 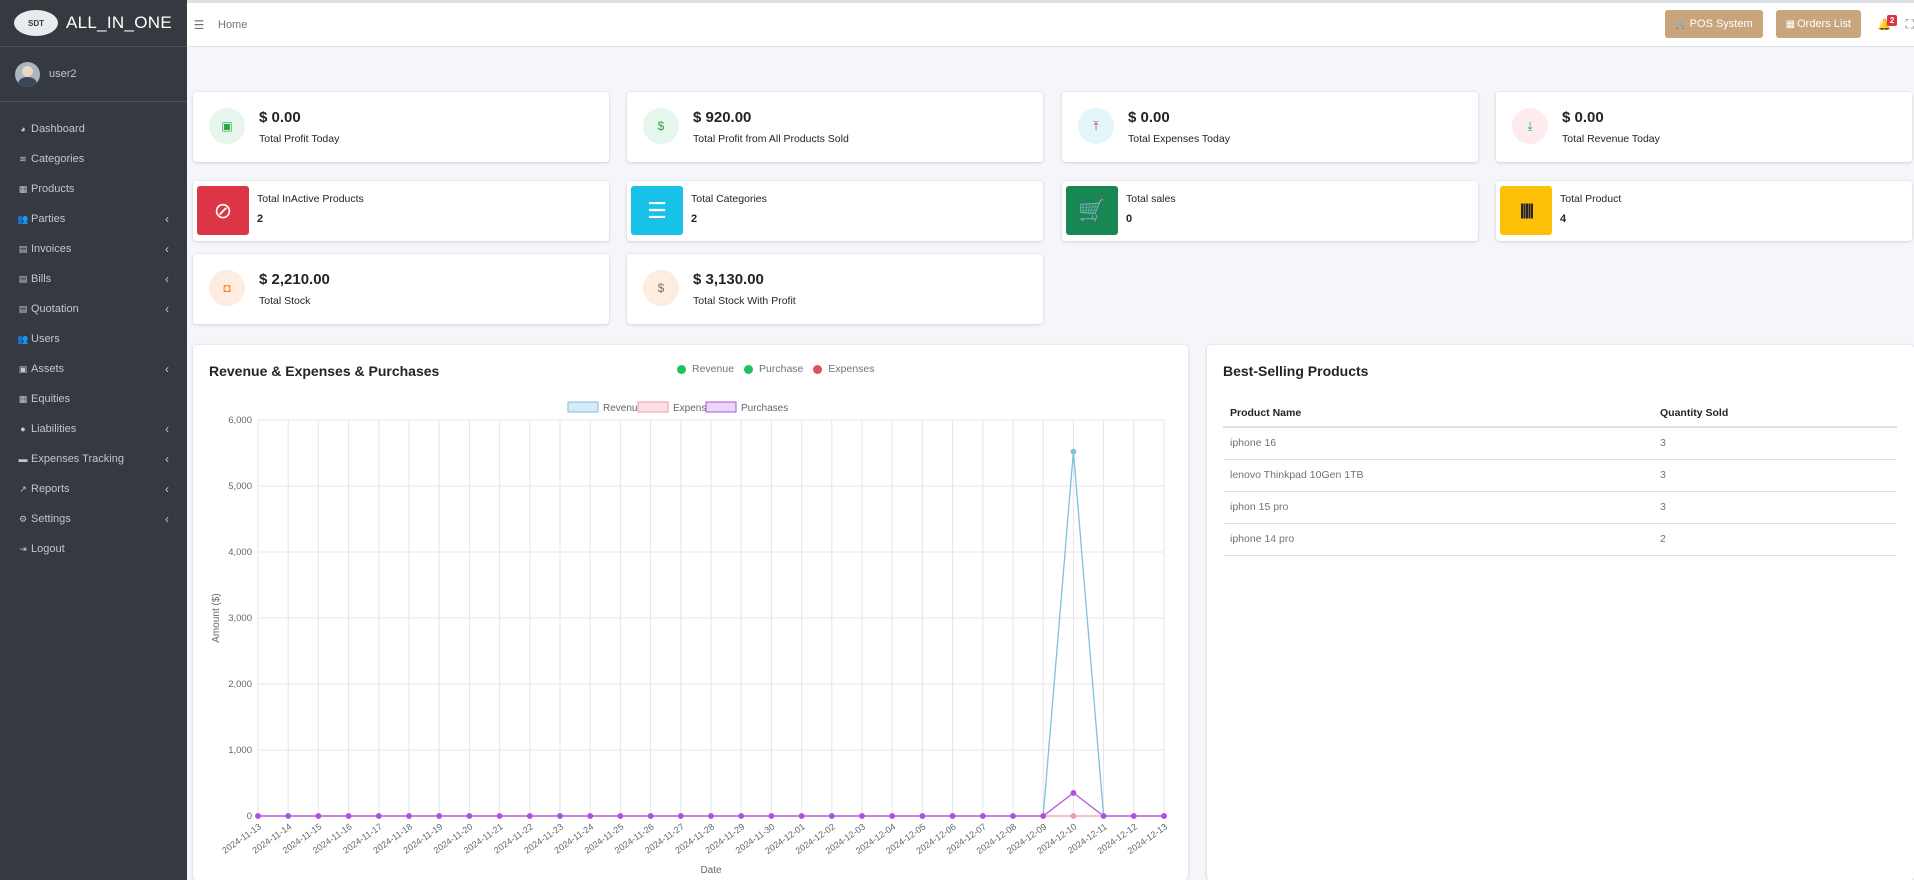 What do you see at coordinates (240, 420) in the screenshot?
I see `y-tick-label: 6,000` at bounding box center [240, 420].